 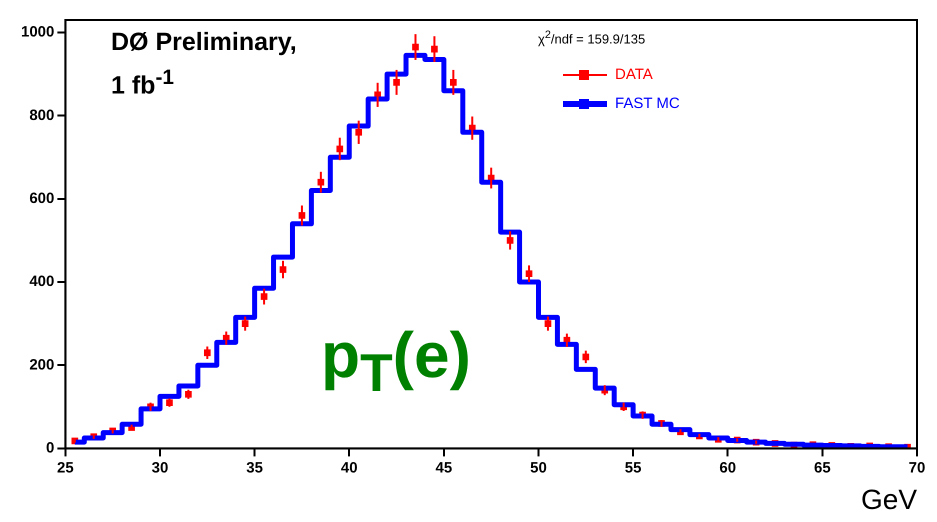 I want to click on x-tick-label: 55, so click(x=633, y=468).